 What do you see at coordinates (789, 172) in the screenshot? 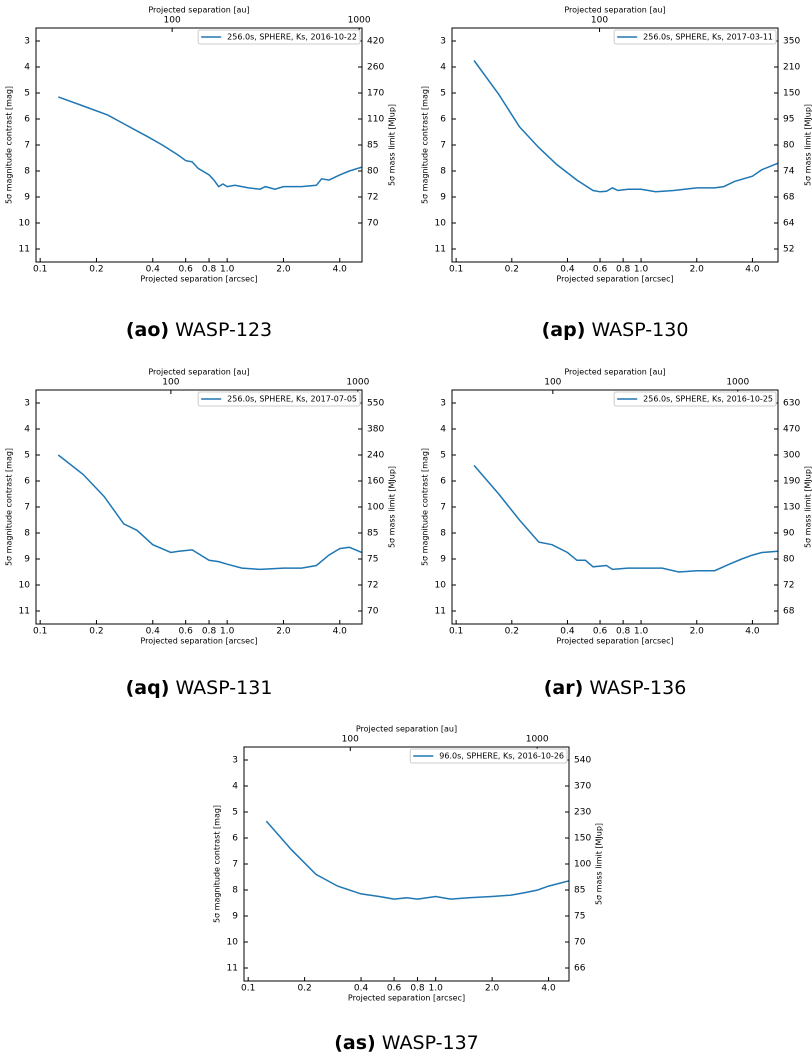
I see `y2-tick-label: 74` at bounding box center [789, 172].